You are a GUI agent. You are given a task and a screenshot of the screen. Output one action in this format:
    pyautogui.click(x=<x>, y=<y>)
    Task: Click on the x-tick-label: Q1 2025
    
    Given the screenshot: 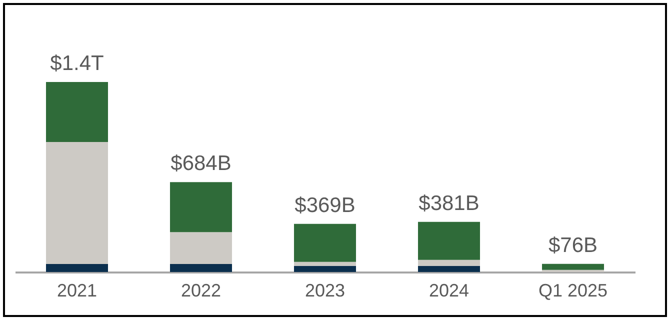 What is the action you would take?
    pyautogui.click(x=573, y=290)
    